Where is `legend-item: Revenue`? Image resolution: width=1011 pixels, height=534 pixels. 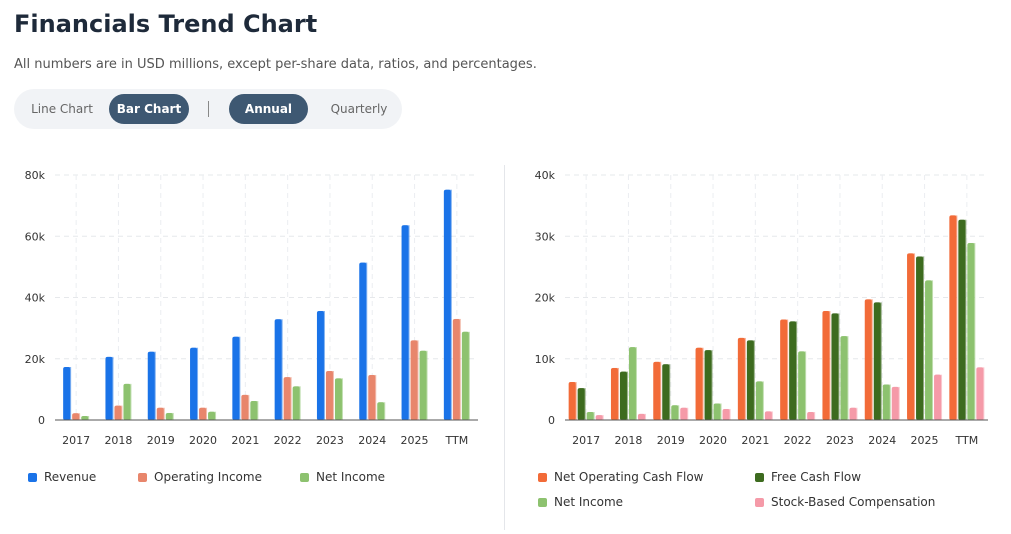
legend-item: Revenue is located at coordinates (62, 477).